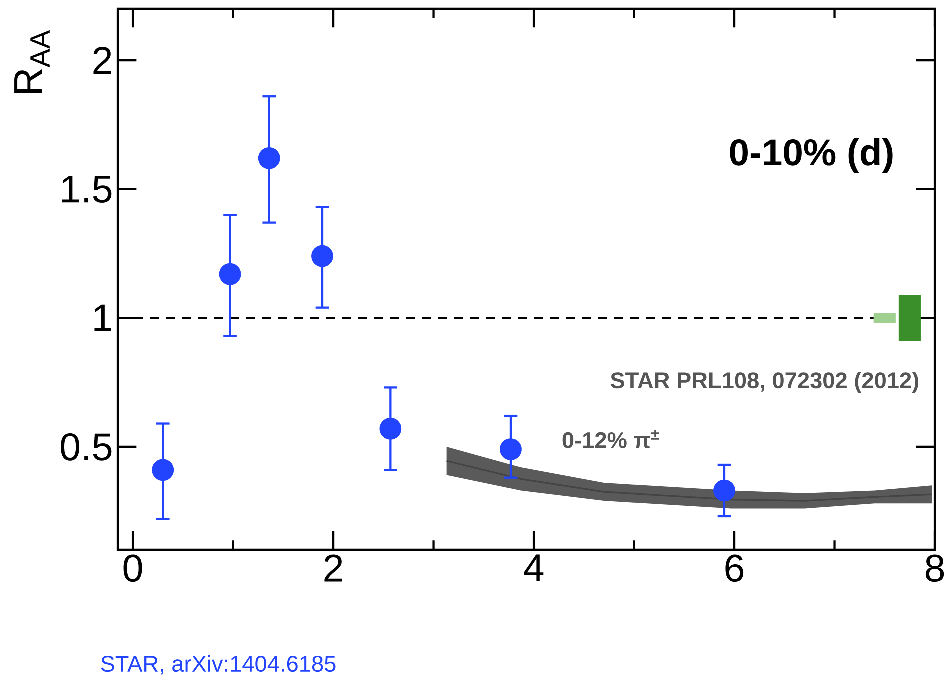  I want to click on y-tick-label: 1.5, so click(87, 190).